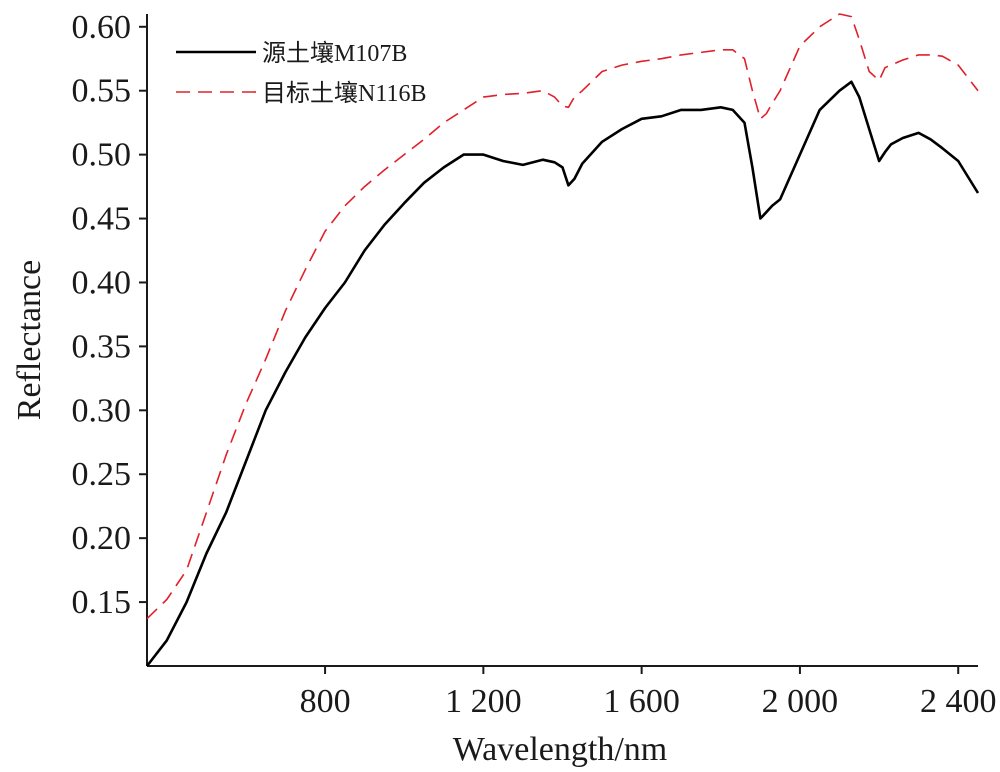 Image resolution: width=1000 pixels, height=772 pixels. Describe the element at coordinates (109, 315) in the screenshot. I see `y-ticks: 0.15 0.20 0.25 0.30 0.35 0.40 0.45 0.50 0.55 0.60` at that location.